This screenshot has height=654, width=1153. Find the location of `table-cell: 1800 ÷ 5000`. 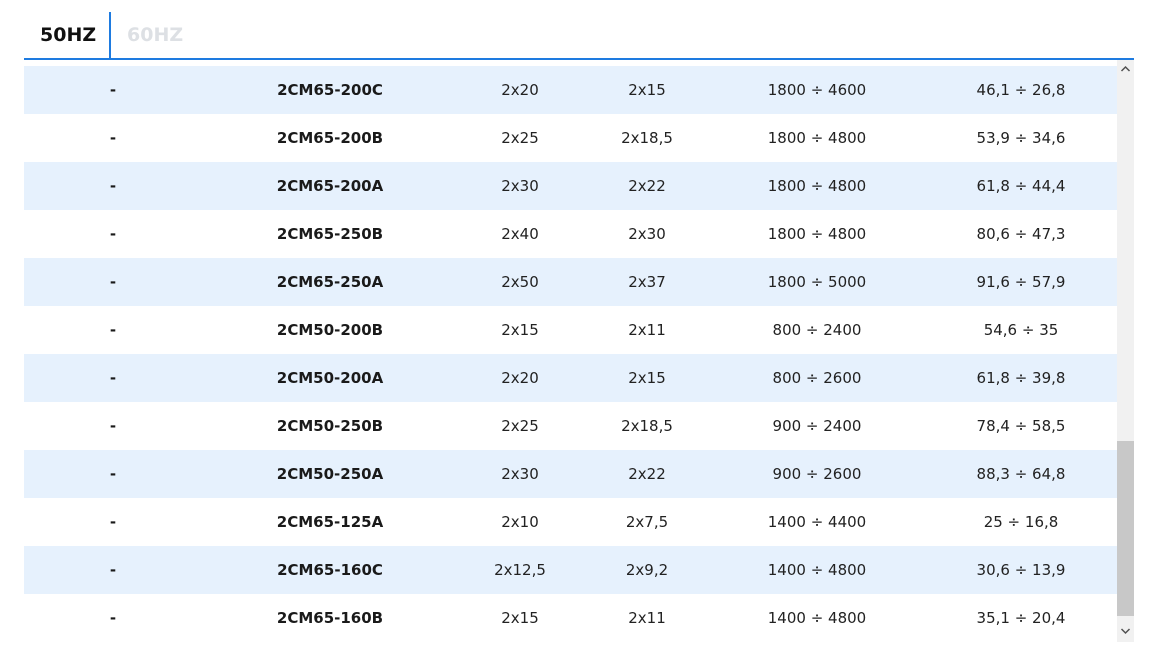

table-cell: 1800 ÷ 5000 is located at coordinates (817, 282).